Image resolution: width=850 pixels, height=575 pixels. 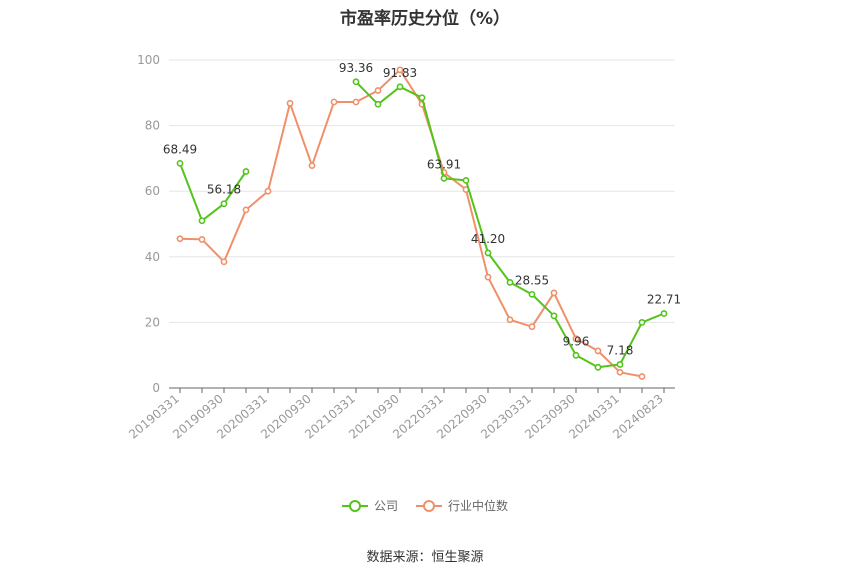 I want to click on legend-swatch-company, so click(x=354, y=505).